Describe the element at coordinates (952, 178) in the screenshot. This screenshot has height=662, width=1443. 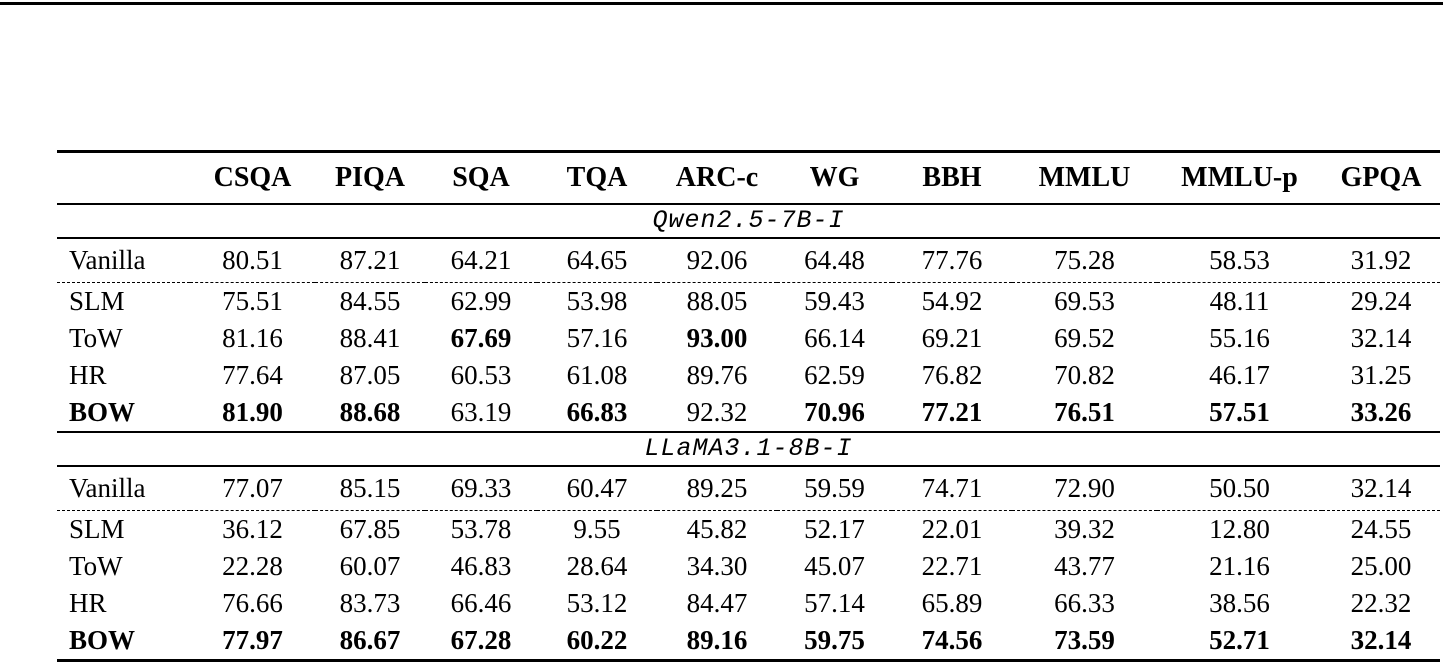
I see `column-header: BBH` at that location.